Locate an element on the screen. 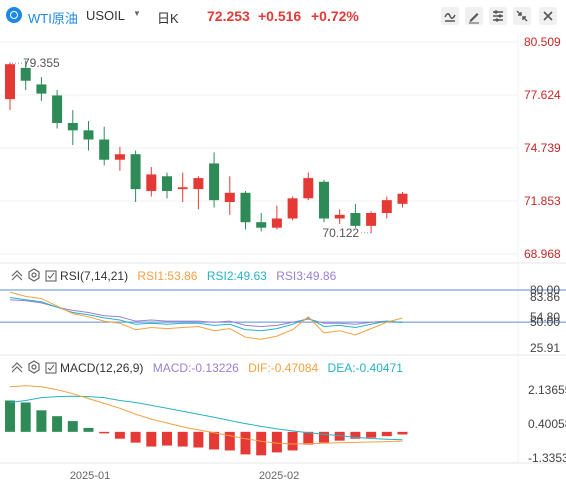 The width and height of the screenshot is (566, 487). dif-value: DIF:-0.47084 is located at coordinates (283, 368).